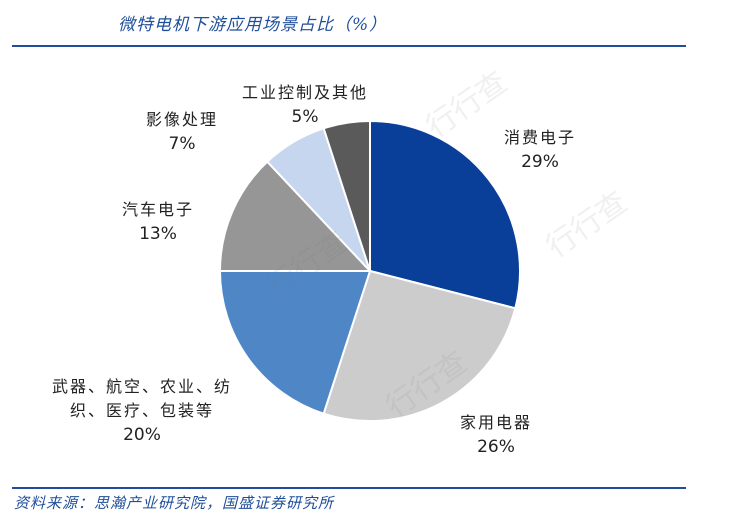  Describe the element at coordinates (182, 144) in the screenshot. I see `slice-value-label: 7%` at that location.